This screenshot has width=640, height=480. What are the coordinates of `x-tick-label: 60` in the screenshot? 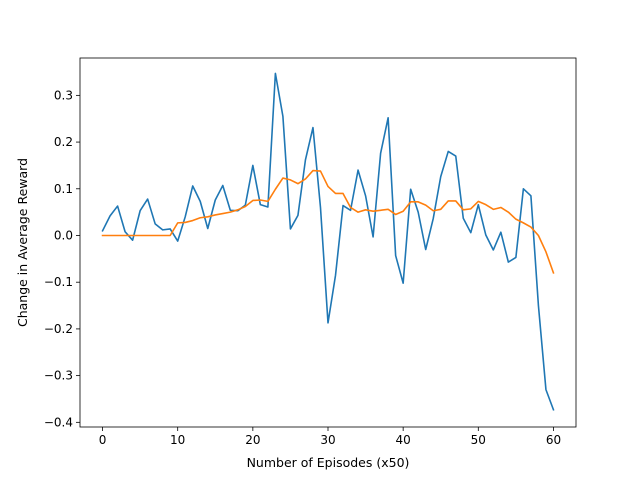 It's located at (553, 440).